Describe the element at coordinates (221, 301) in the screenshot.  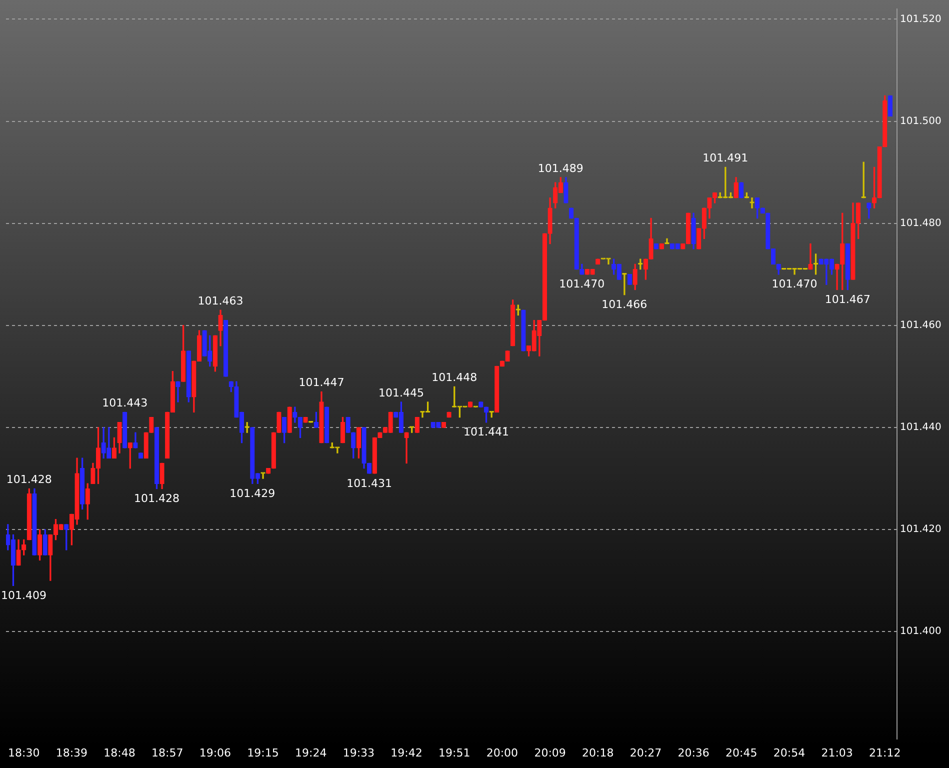
I see `annotation: 101.463` at that location.